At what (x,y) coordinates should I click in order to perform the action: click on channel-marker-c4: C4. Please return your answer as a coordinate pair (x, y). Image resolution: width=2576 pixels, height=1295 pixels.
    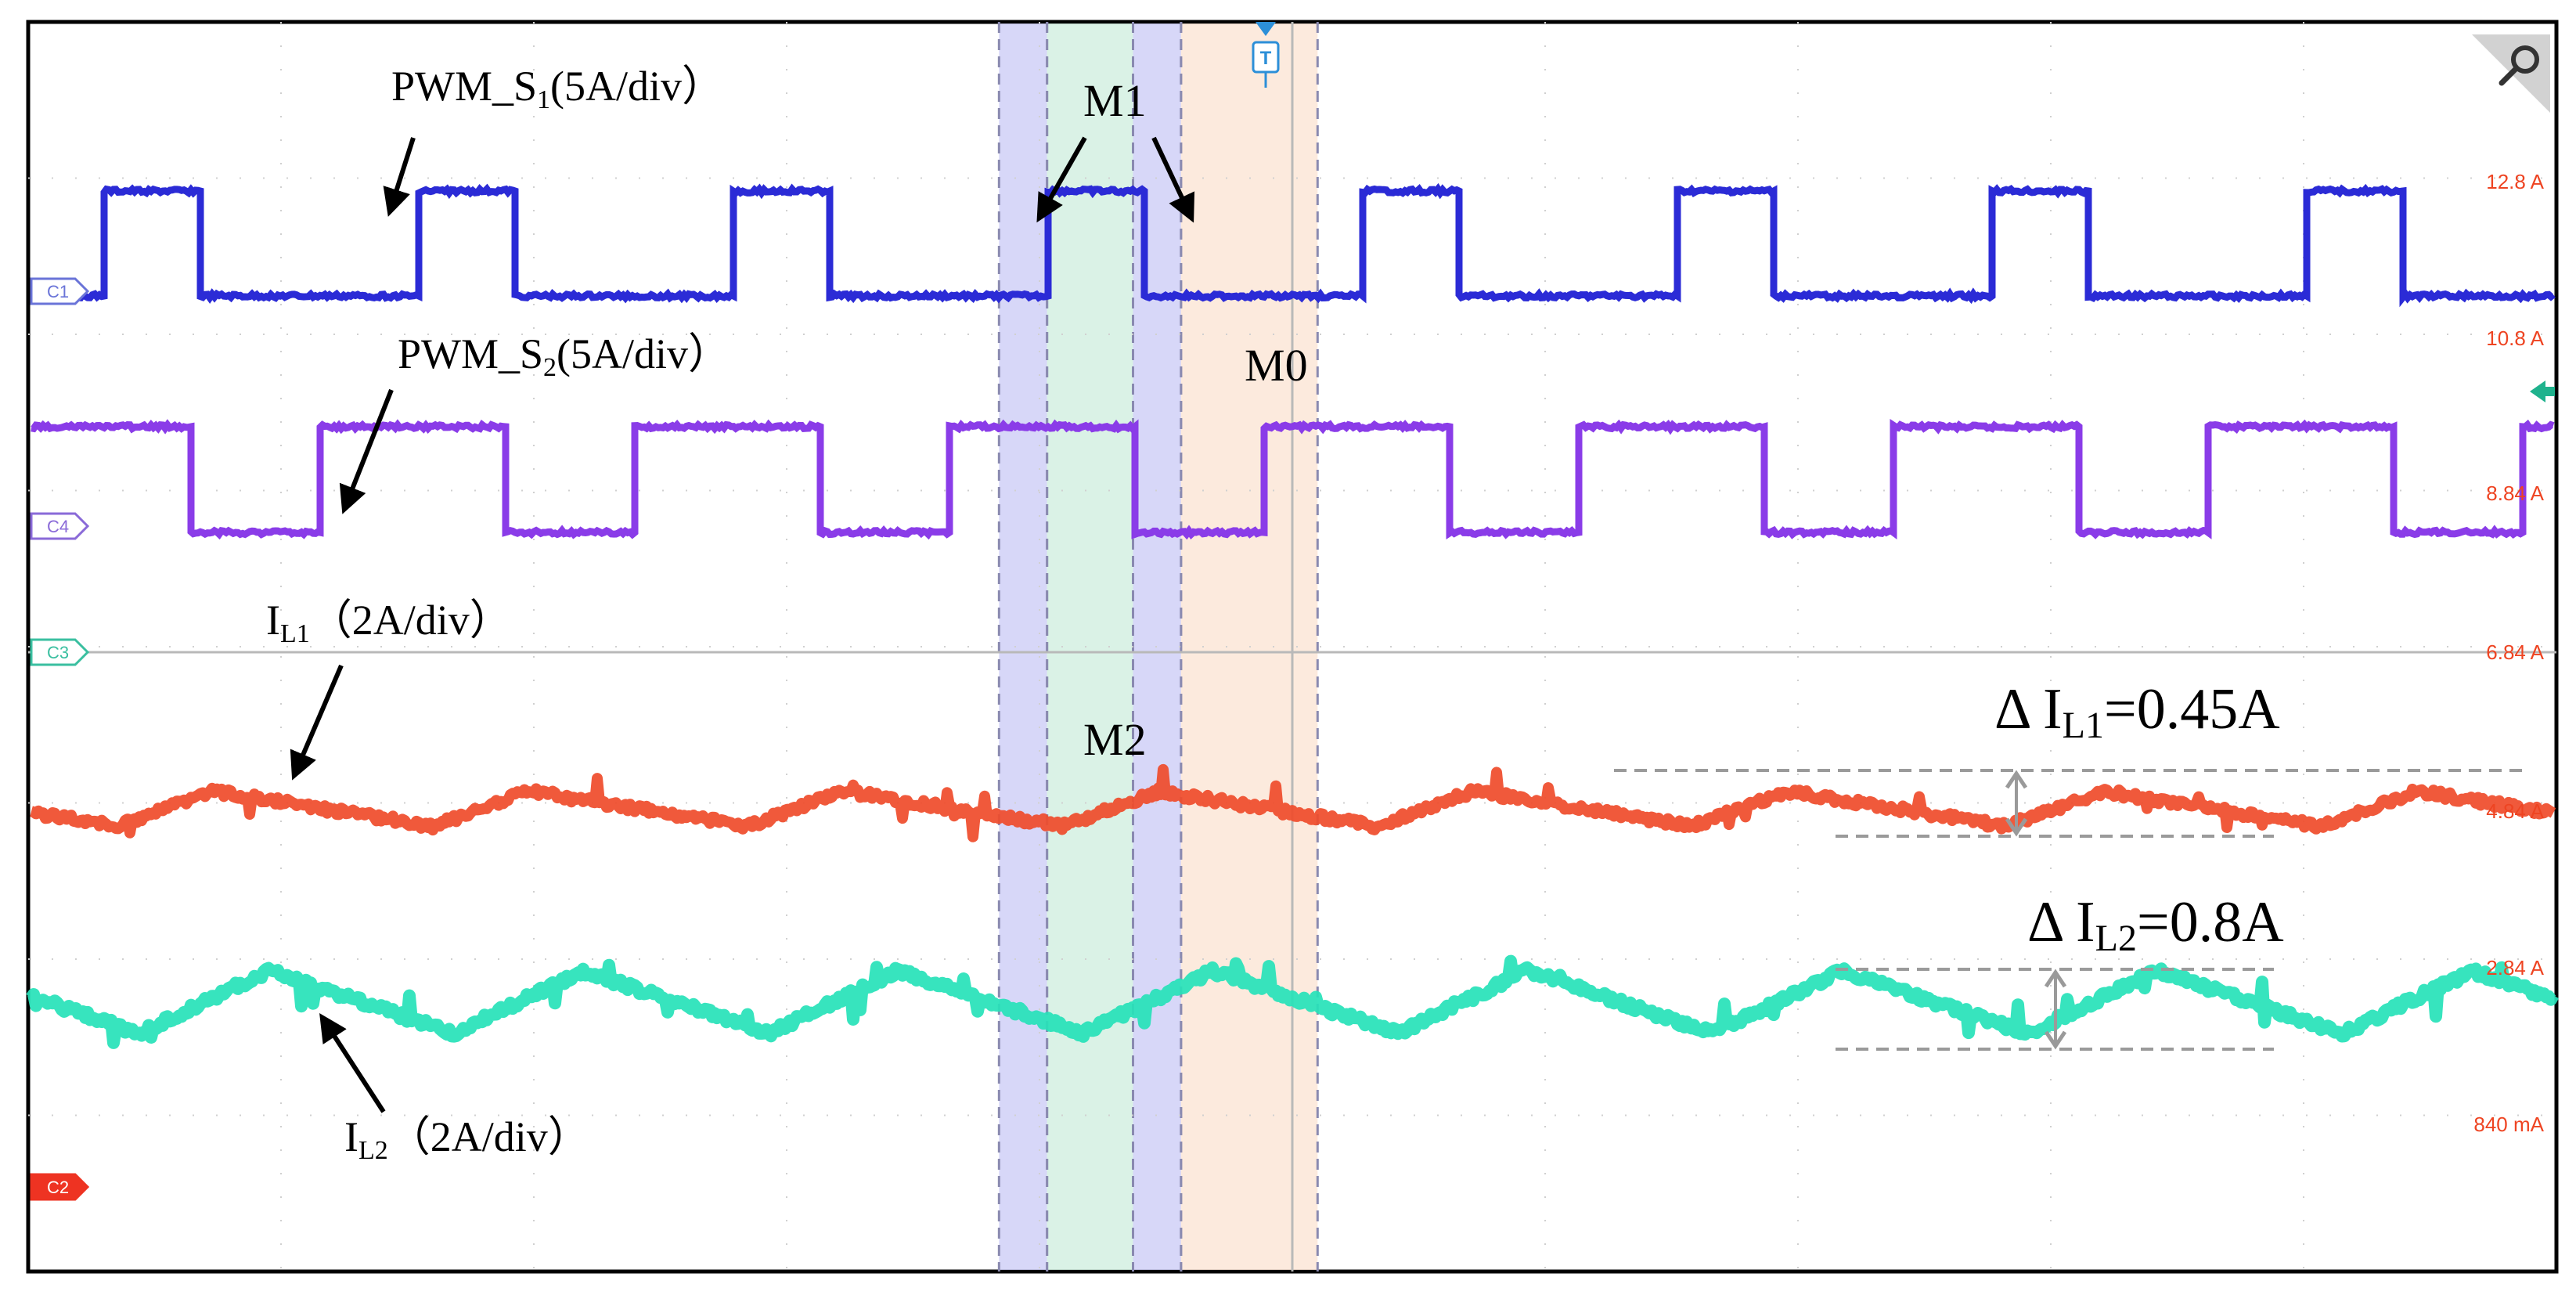
    Looking at the image, I should click on (60, 526).